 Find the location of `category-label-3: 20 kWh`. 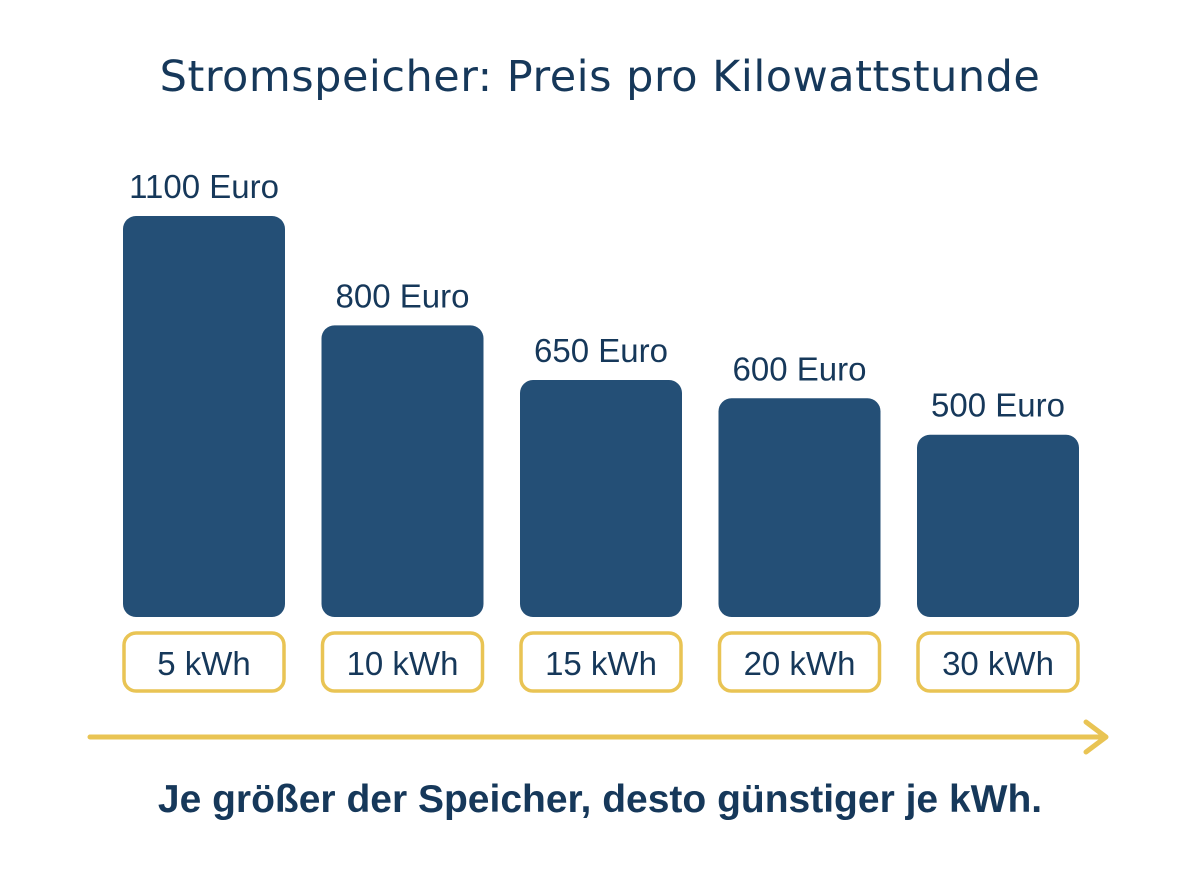

category-label-3: 20 kWh is located at coordinates (800, 663).